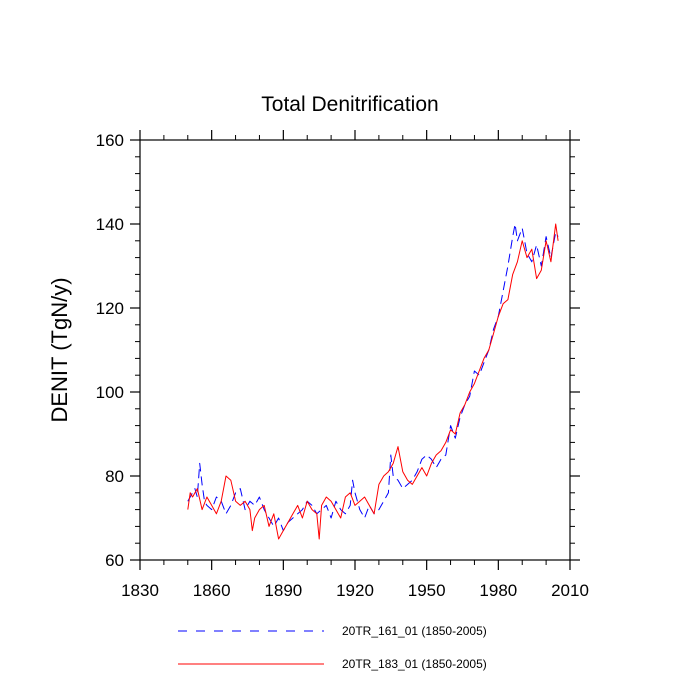  What do you see at coordinates (283, 590) in the screenshot?
I see `x-tick-label: 1890` at bounding box center [283, 590].